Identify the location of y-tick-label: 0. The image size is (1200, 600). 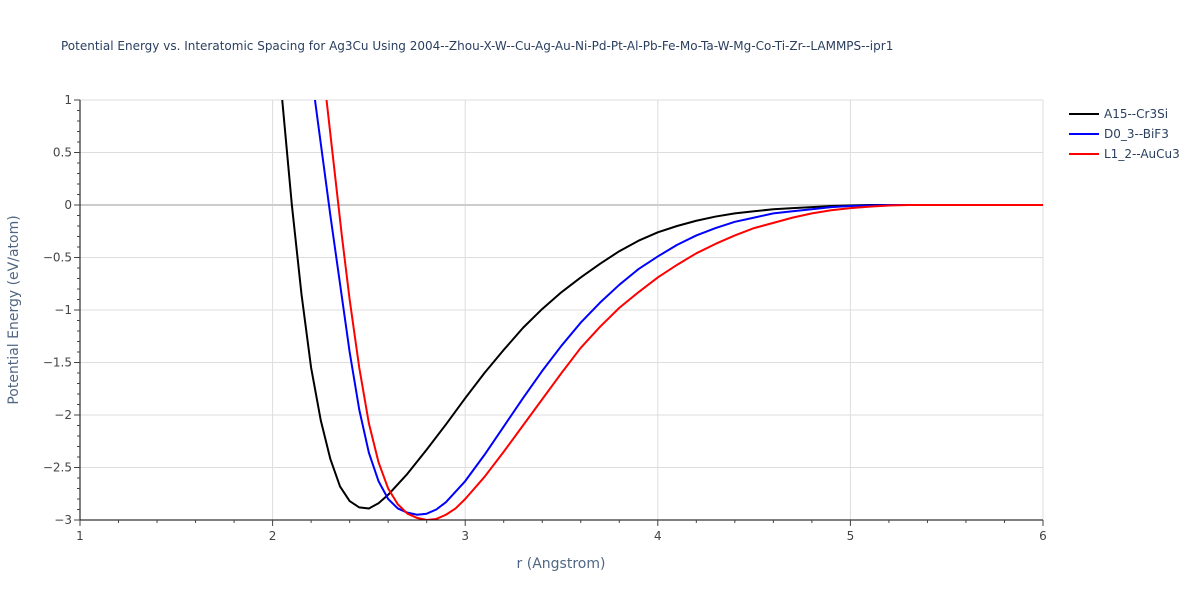
(68, 205).